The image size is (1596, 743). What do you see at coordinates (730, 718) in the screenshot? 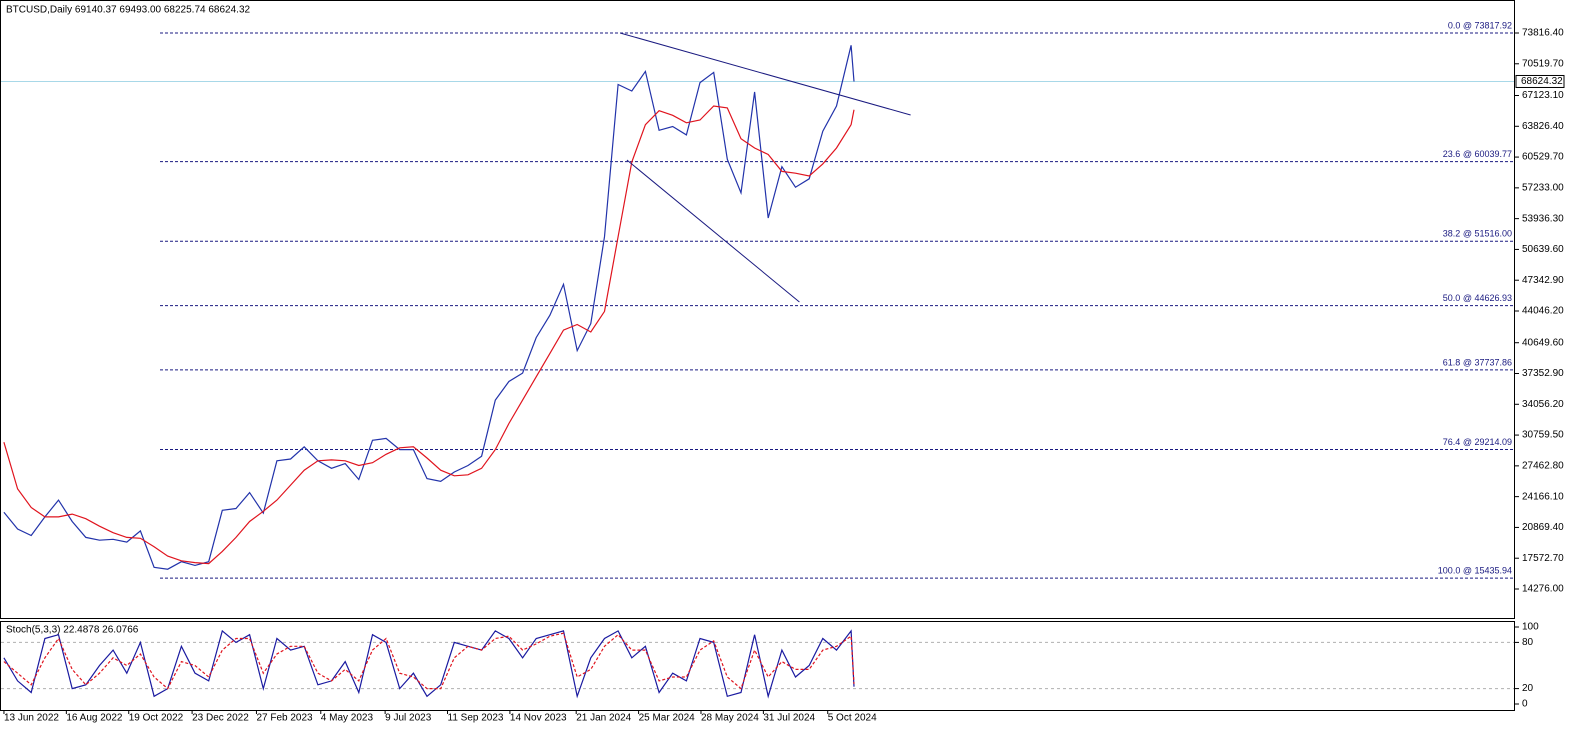
I see `x-tick-label: 28 May 2024` at bounding box center [730, 718].